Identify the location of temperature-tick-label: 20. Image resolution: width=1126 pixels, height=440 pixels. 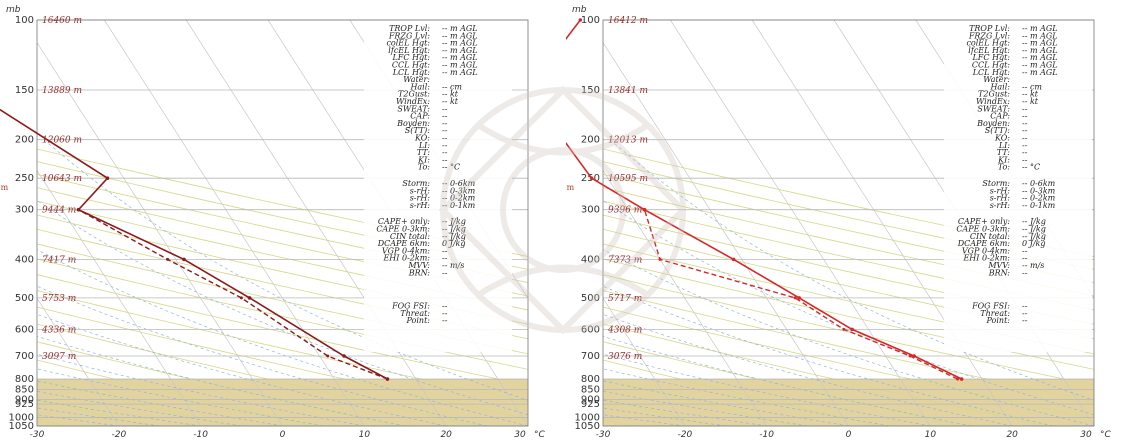
(446, 435).